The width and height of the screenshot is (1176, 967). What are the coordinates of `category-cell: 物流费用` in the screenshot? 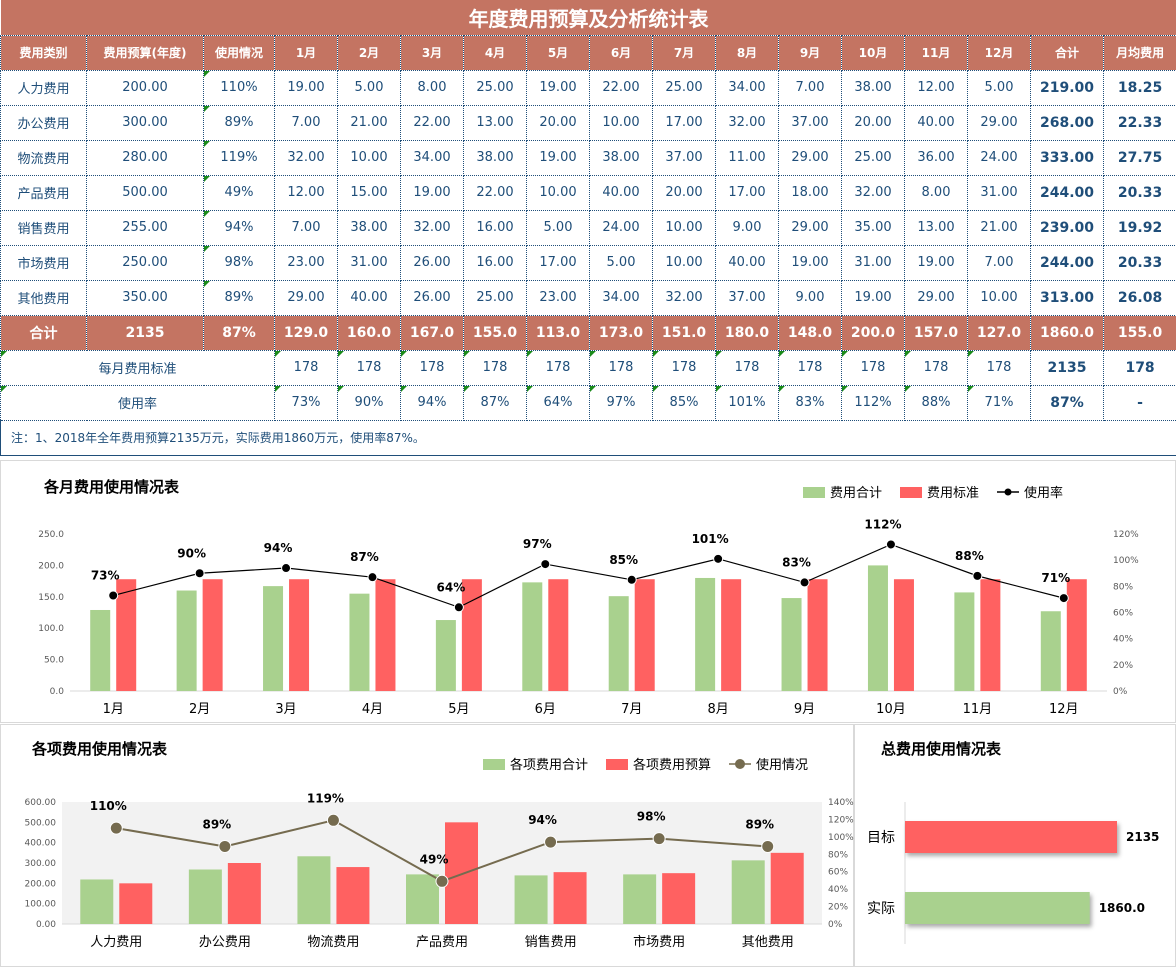 It's located at (43, 157).